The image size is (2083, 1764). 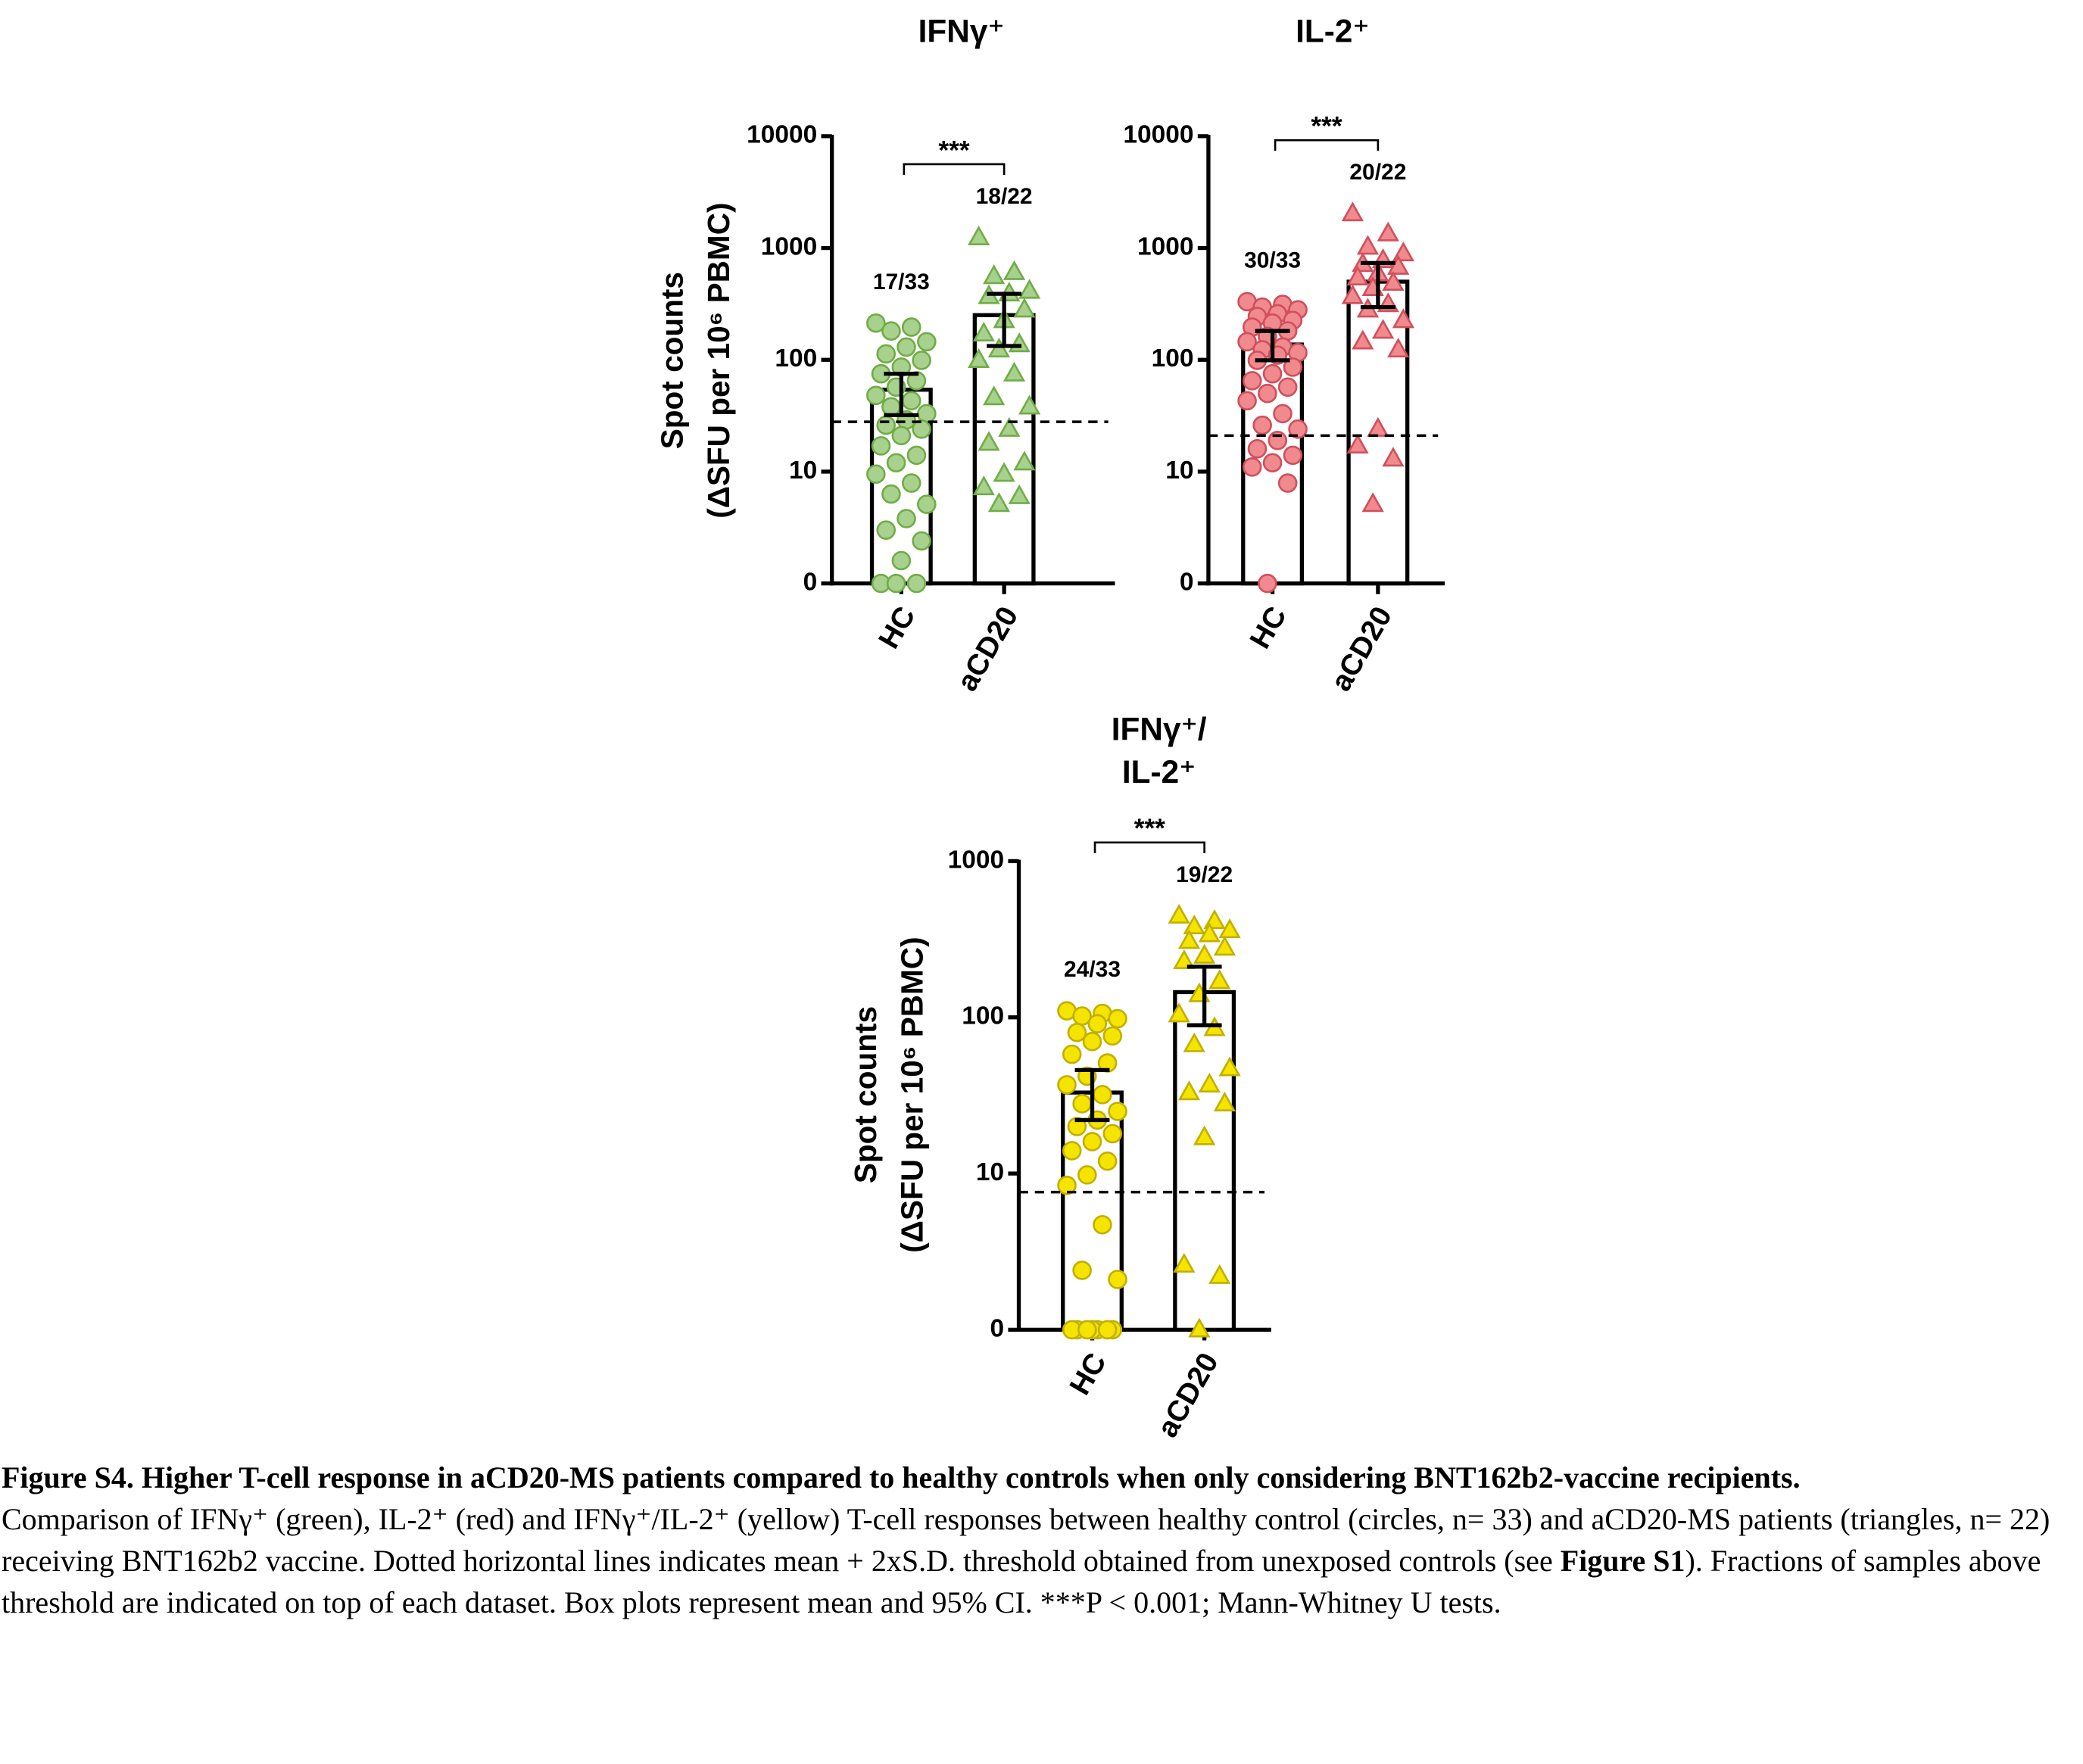 I want to click on fraction-label: 30/33, so click(x=1272, y=260).